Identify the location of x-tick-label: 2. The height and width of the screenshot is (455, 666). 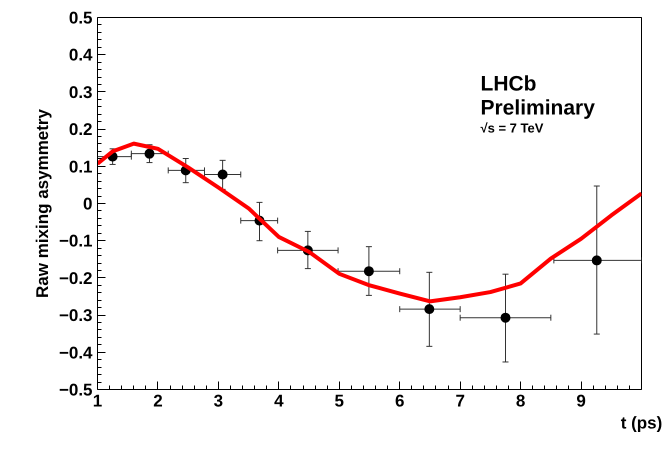
(158, 401).